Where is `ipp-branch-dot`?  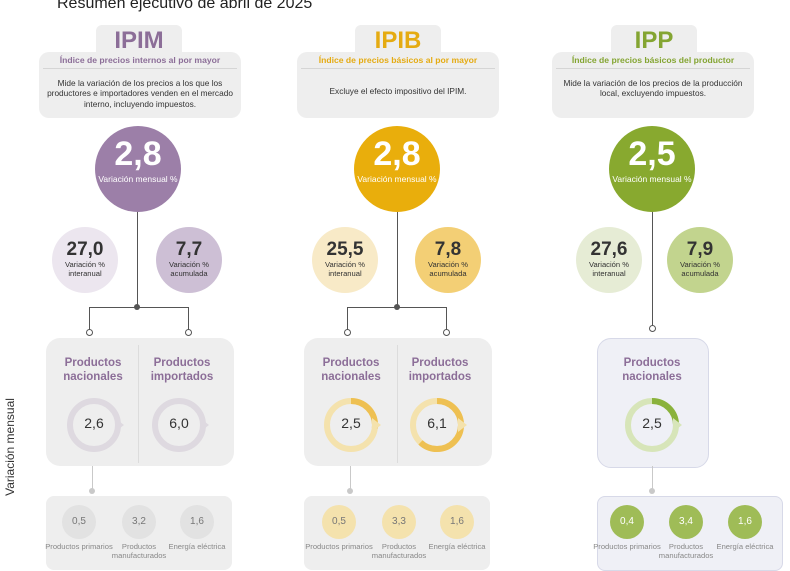 ipp-branch-dot is located at coordinates (652, 328).